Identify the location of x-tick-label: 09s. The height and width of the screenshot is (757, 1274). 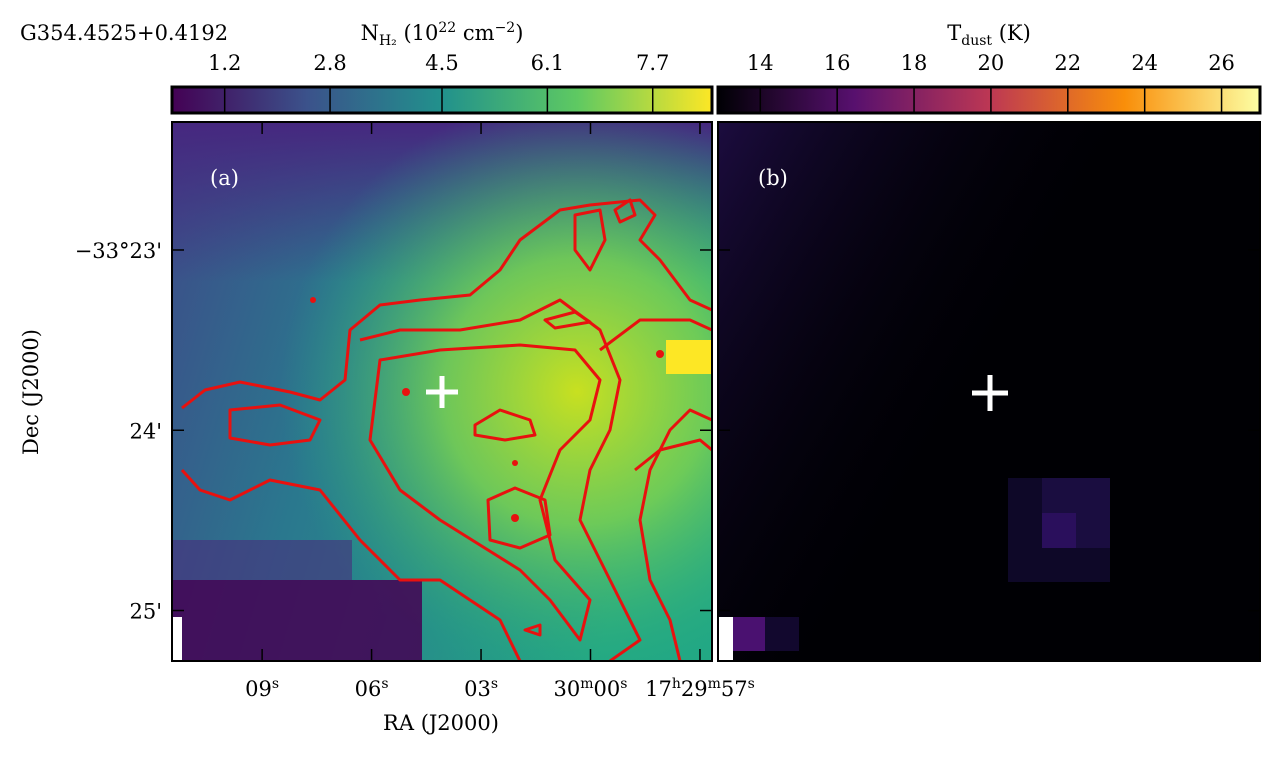
(262, 688).